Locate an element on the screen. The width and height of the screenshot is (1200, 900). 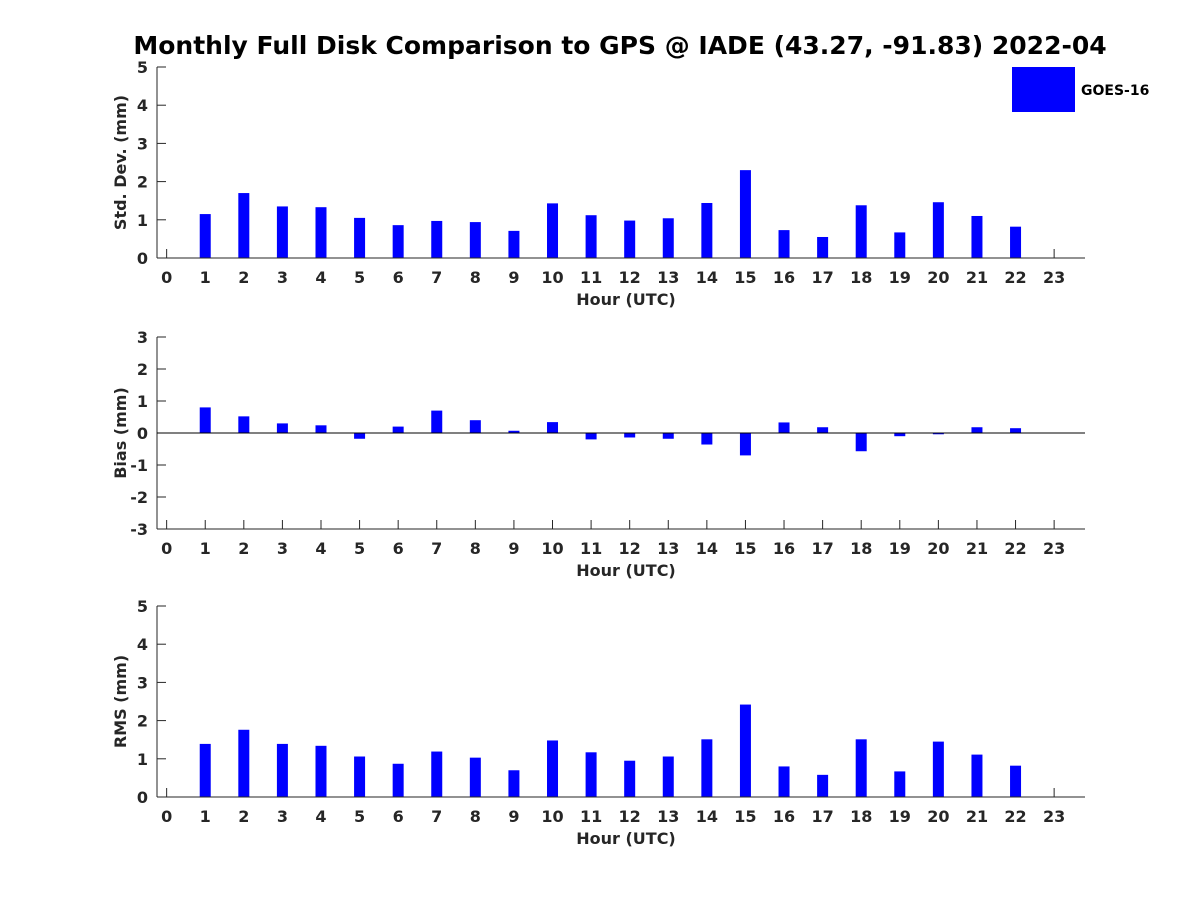
y-axis-label: Std. Dev. (mm) is located at coordinates (120, 162).